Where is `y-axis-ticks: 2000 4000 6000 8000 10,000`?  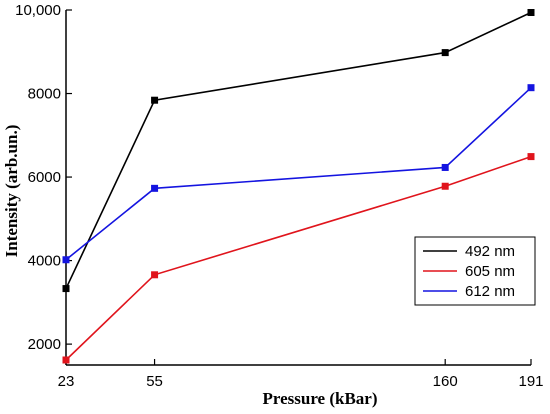
y-axis-ticks: 2000 4000 6000 8000 10,000 is located at coordinates (43, 177).